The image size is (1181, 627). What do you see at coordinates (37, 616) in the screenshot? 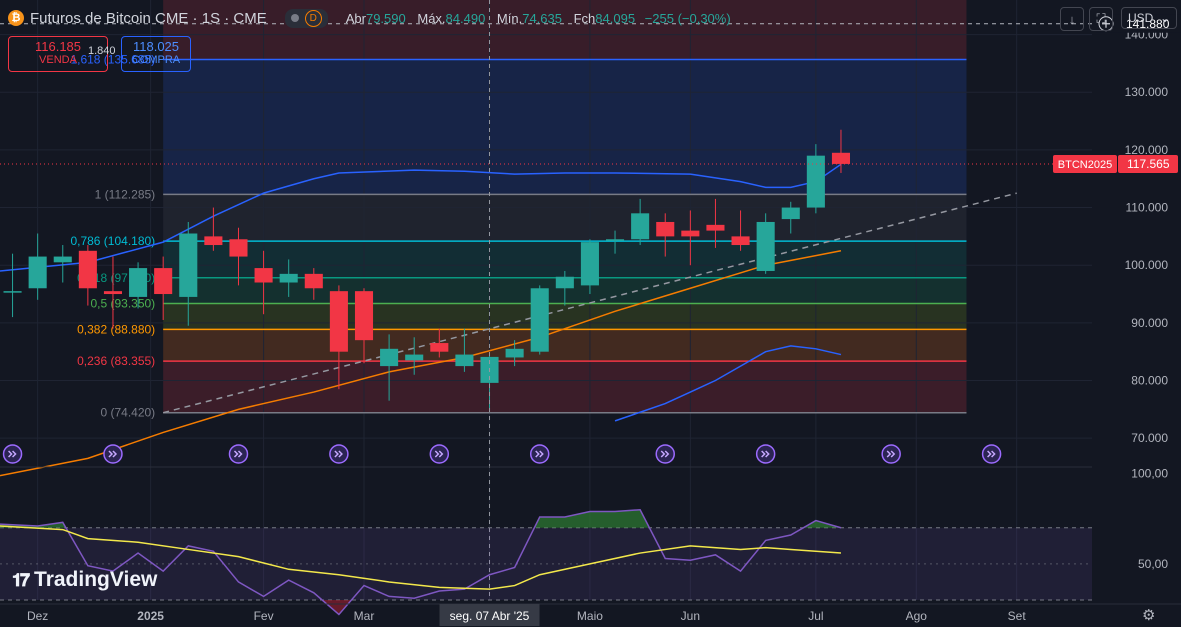
I see `x-tick-label-0: Dez` at bounding box center [37, 616].